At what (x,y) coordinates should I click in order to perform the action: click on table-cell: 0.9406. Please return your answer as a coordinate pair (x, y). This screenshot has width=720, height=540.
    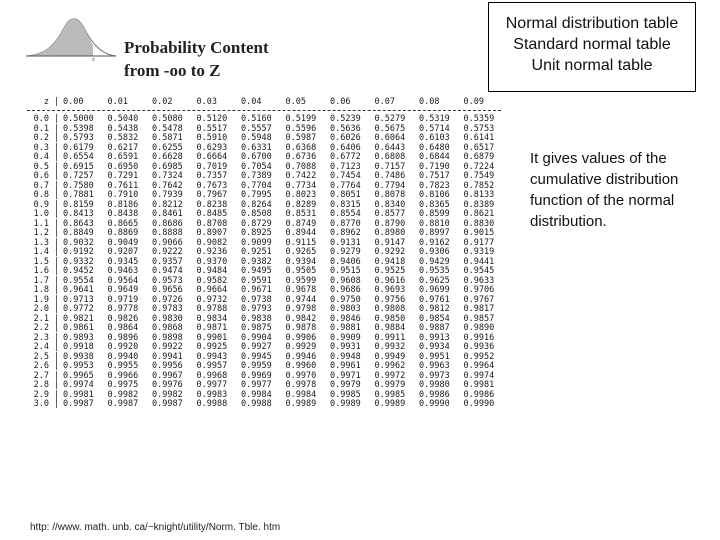
    Looking at the image, I should click on (345, 261).